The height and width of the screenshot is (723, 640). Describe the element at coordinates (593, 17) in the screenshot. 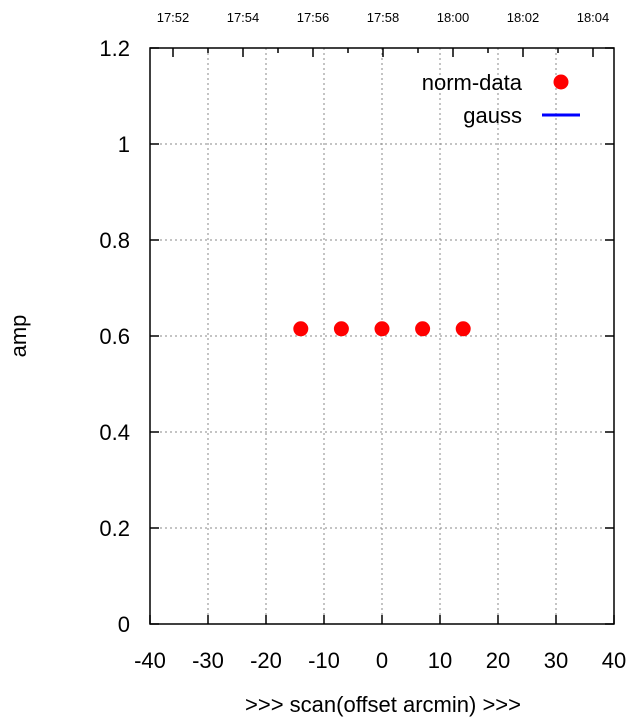

I see `top-tick-label: 18:04` at that location.